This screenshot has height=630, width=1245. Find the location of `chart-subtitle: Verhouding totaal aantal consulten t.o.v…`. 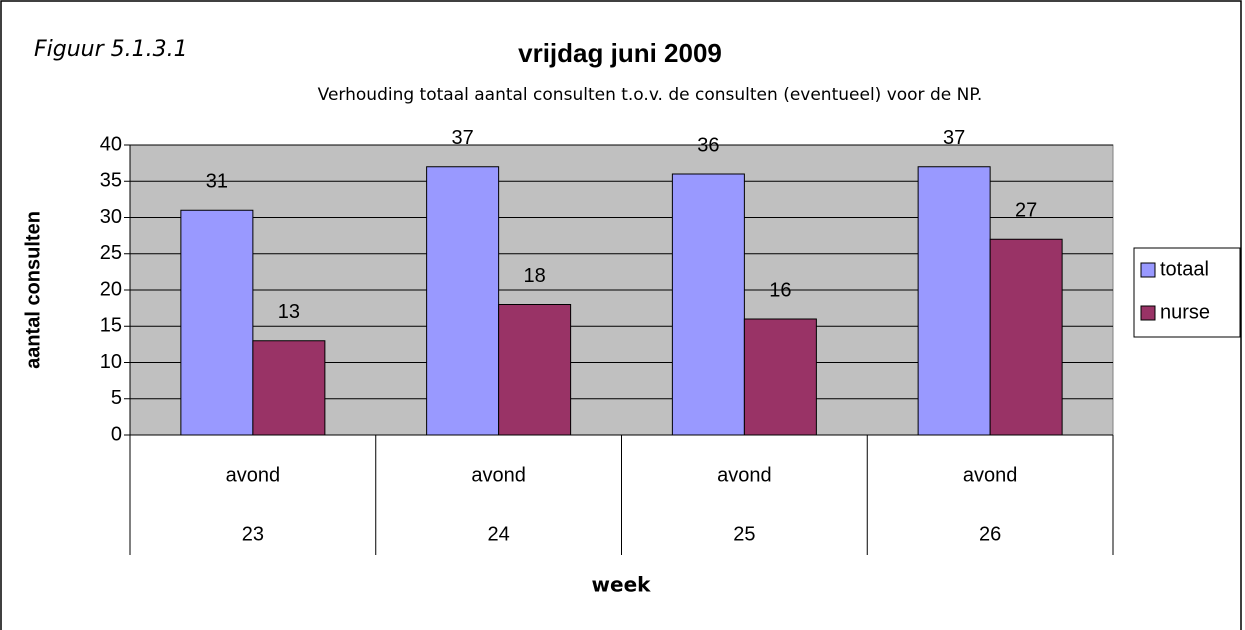

chart-subtitle: Verhouding totaal aantal consulten t.o.v… is located at coordinates (650, 95).